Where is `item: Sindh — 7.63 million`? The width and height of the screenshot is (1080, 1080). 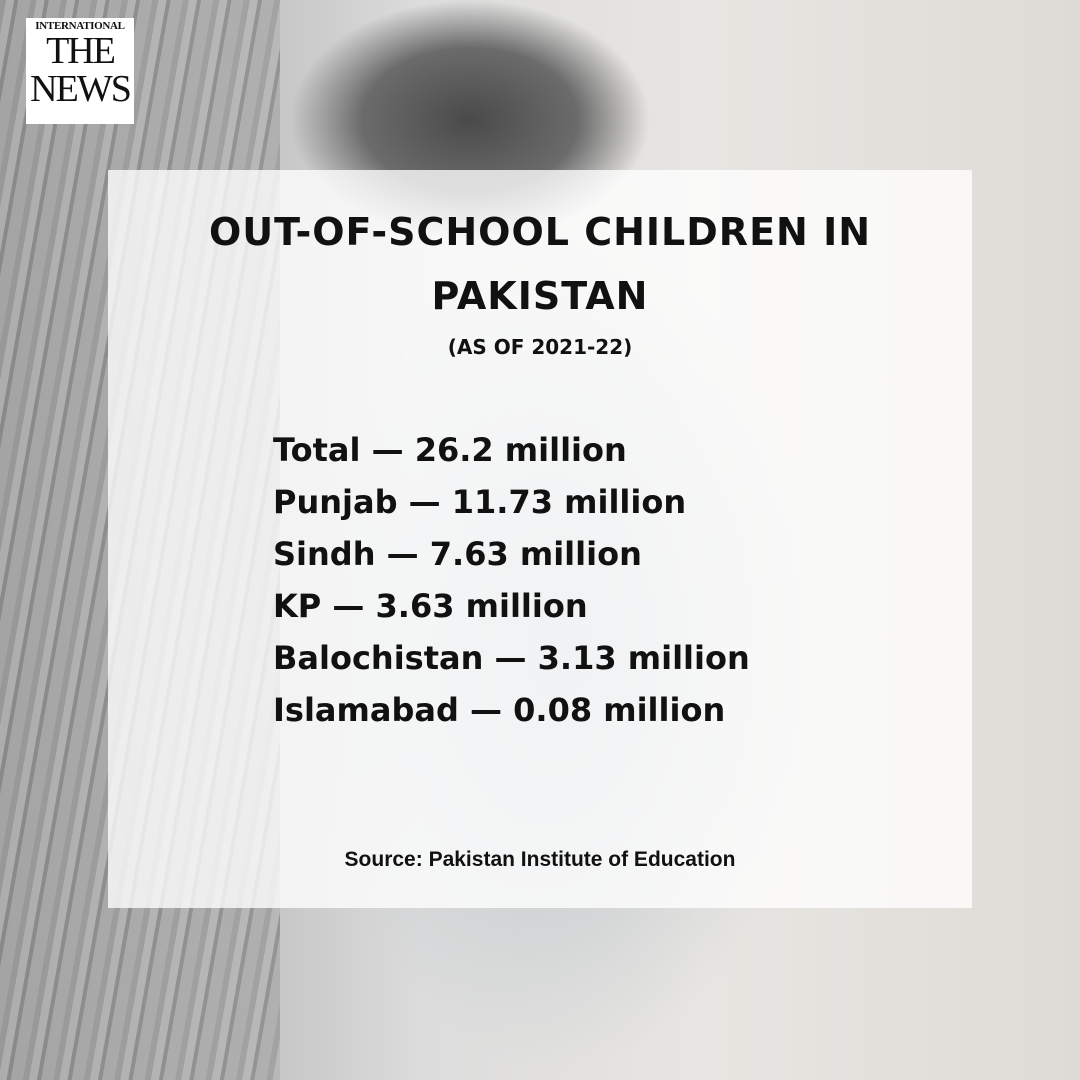
item: Sindh — 7.63 million is located at coordinates (457, 554).